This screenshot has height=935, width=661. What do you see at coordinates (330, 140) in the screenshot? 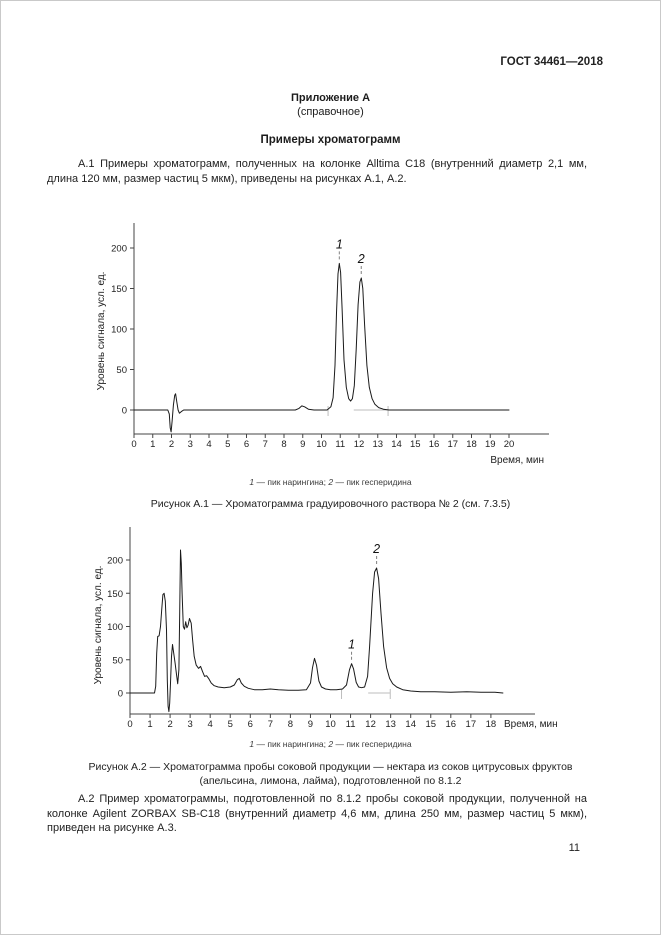
I see `section-title: Примеры хроматограмм` at bounding box center [330, 140].